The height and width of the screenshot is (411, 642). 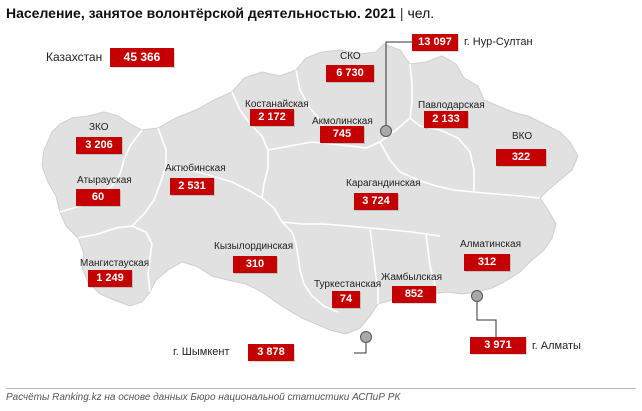 I want to click on karaganda-value: 3 724, so click(x=376, y=201).